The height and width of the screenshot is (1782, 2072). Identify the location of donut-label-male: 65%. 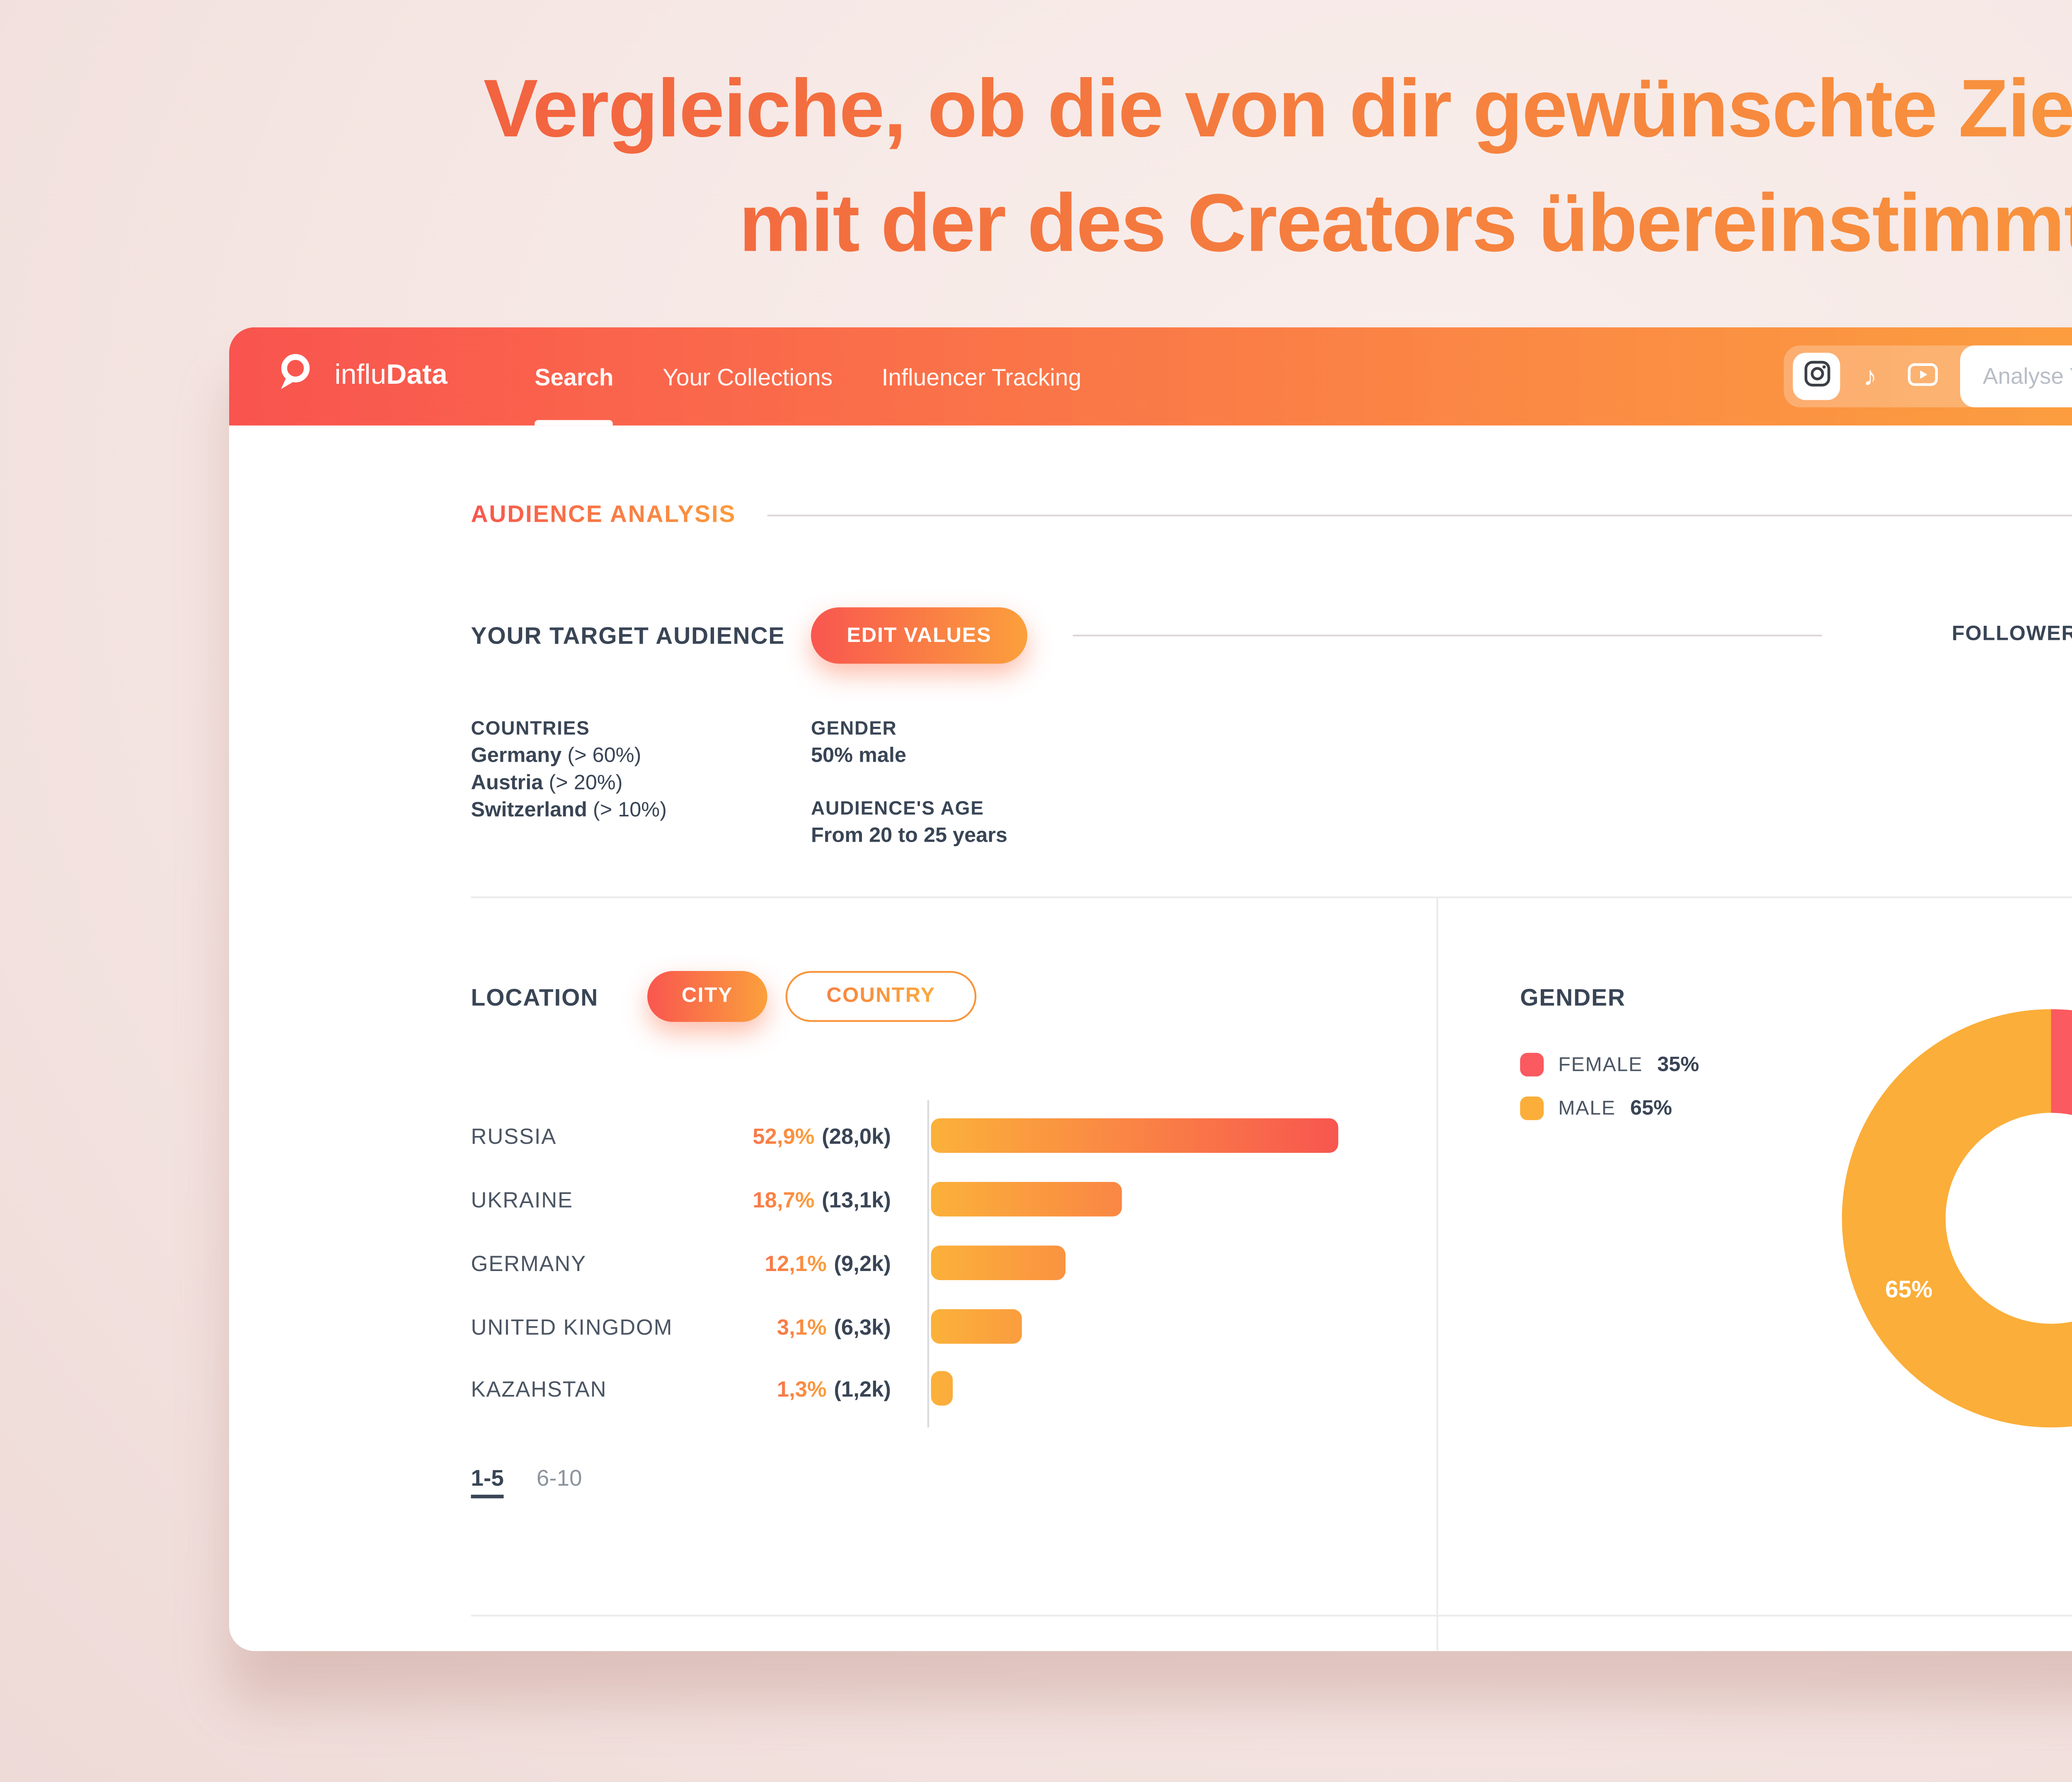
(1909, 1289).